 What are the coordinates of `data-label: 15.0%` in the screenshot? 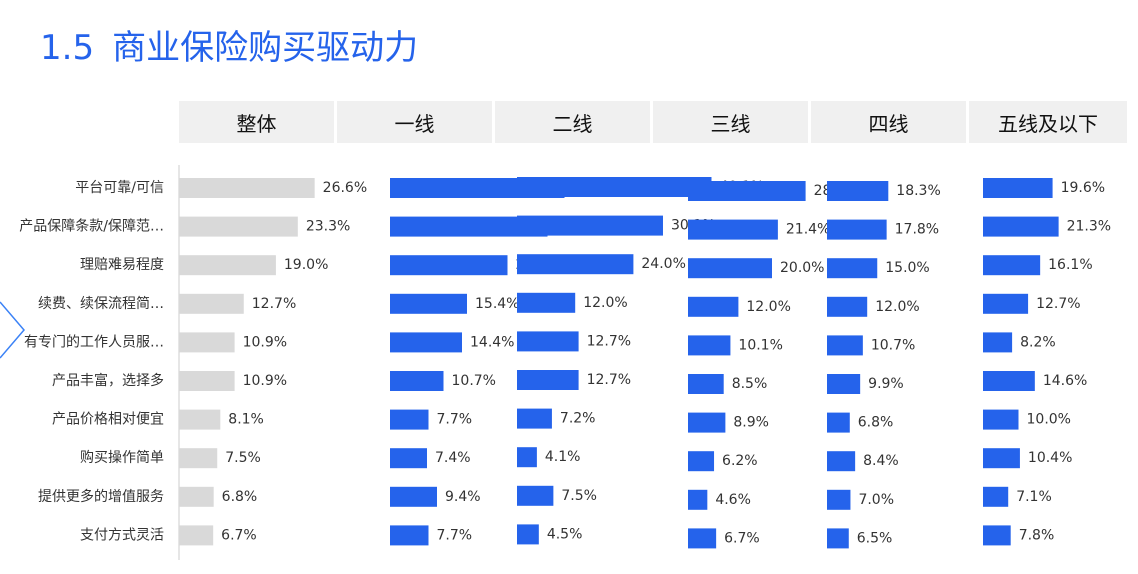 It's located at (907, 268).